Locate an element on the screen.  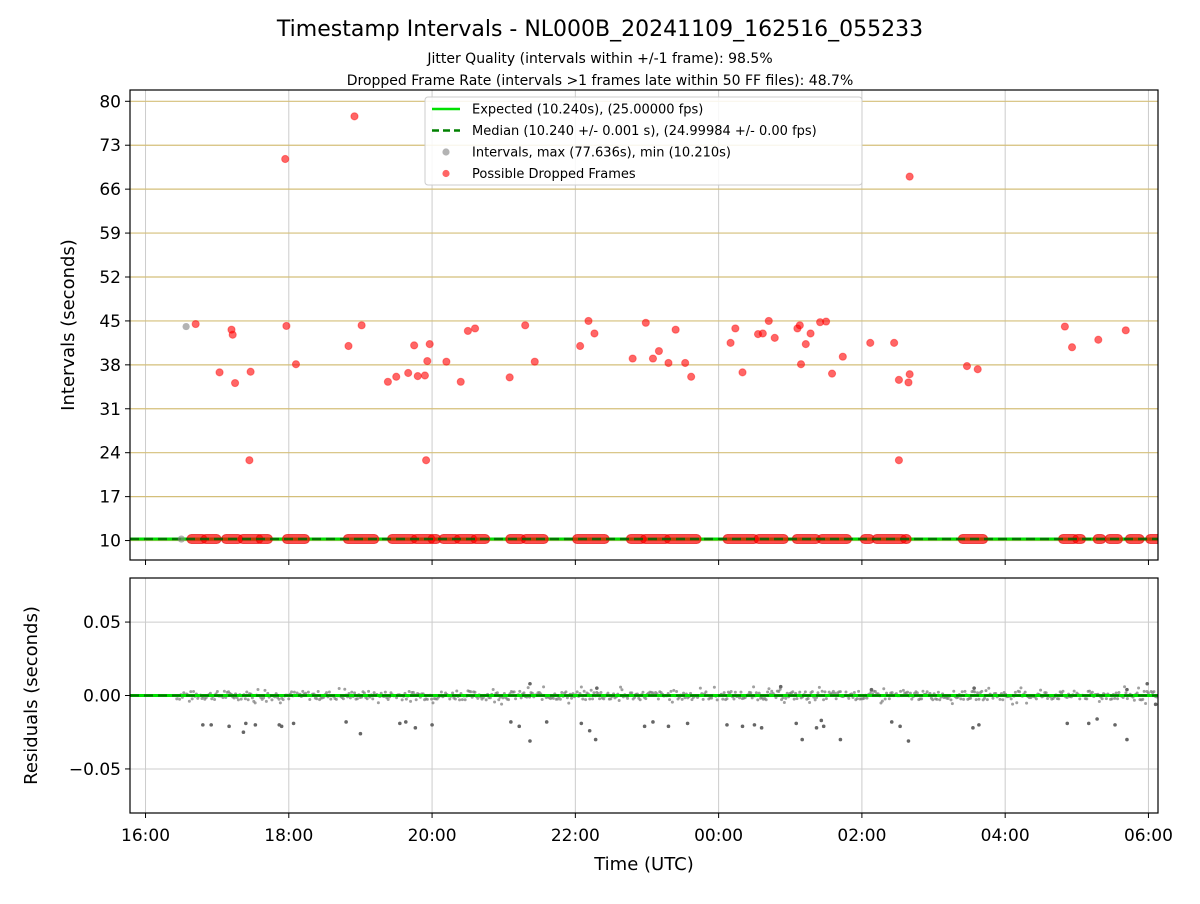
legend-swatch-point is located at coordinates (446, 152).